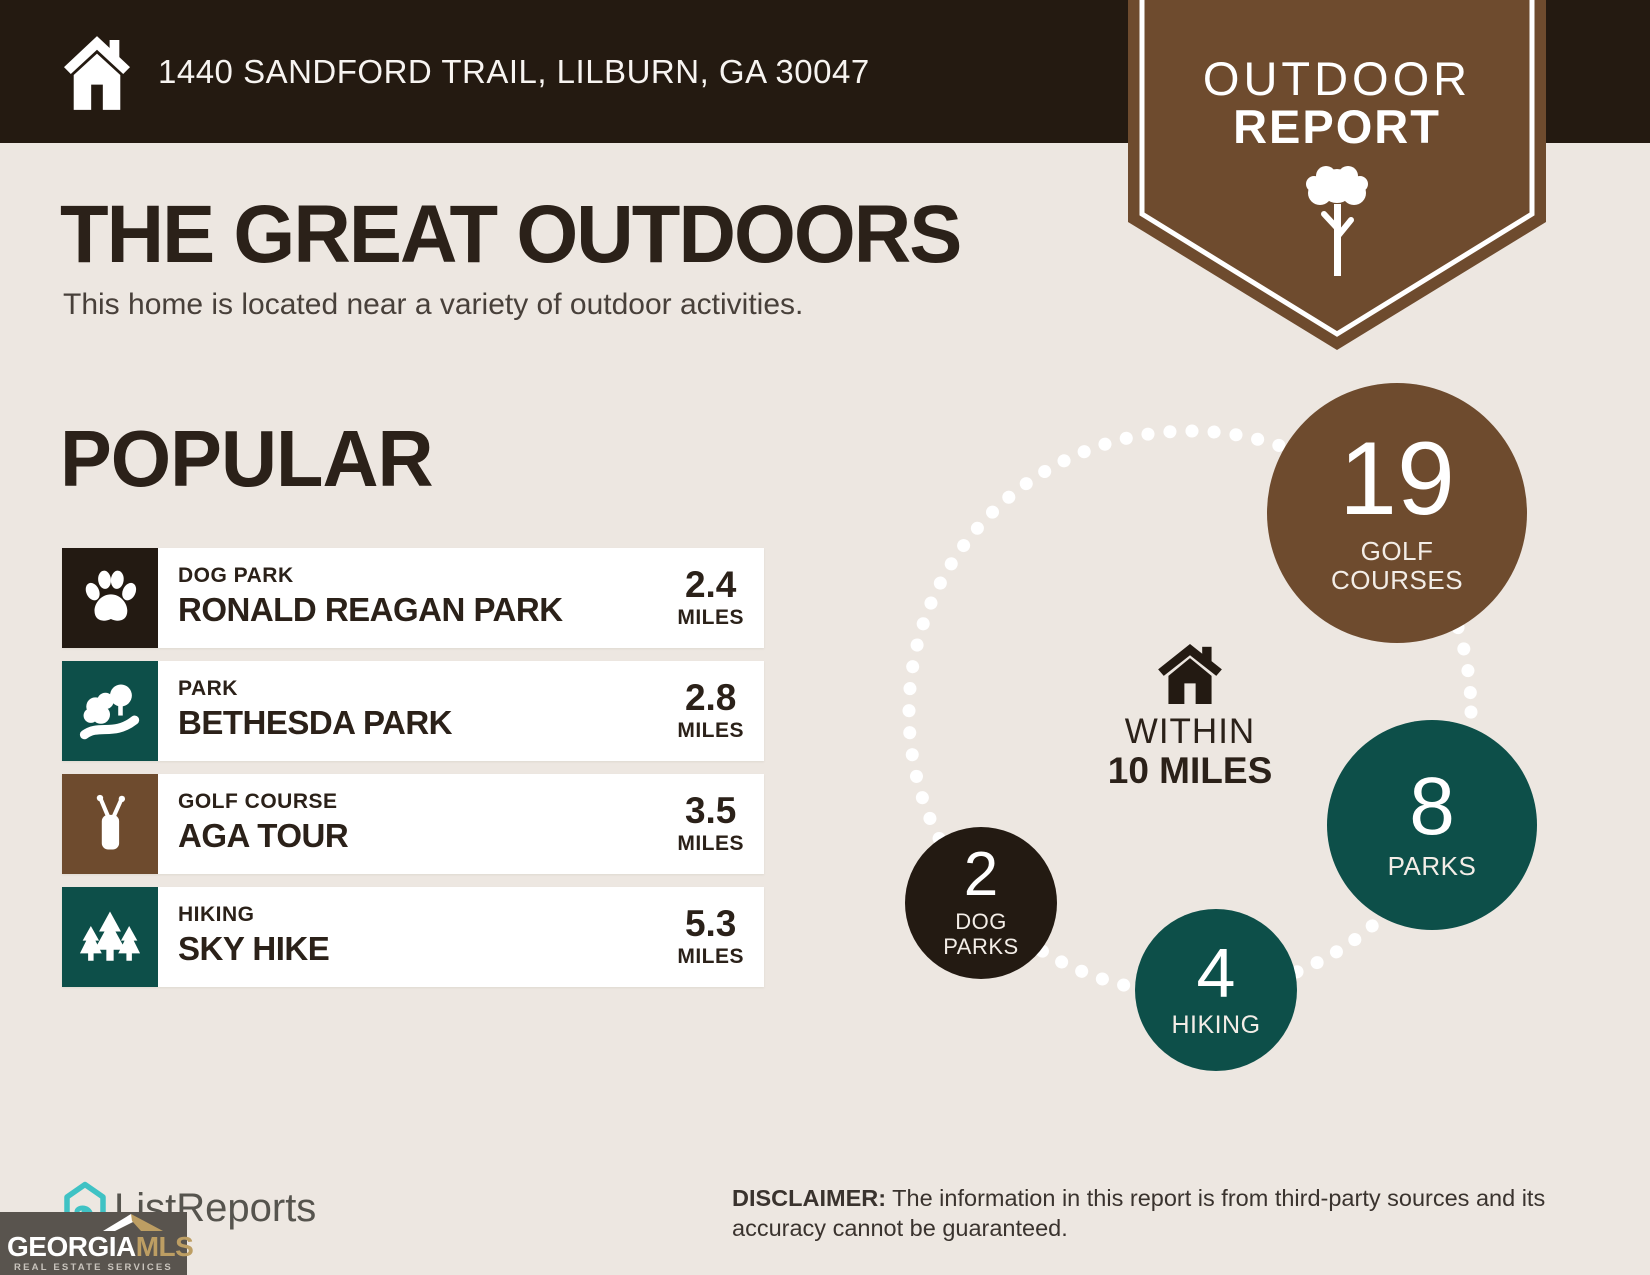 The image size is (1650, 1275). I want to click on list-item-hiking: HIKING SKY HIKE 5.3 MILES, so click(413, 937).